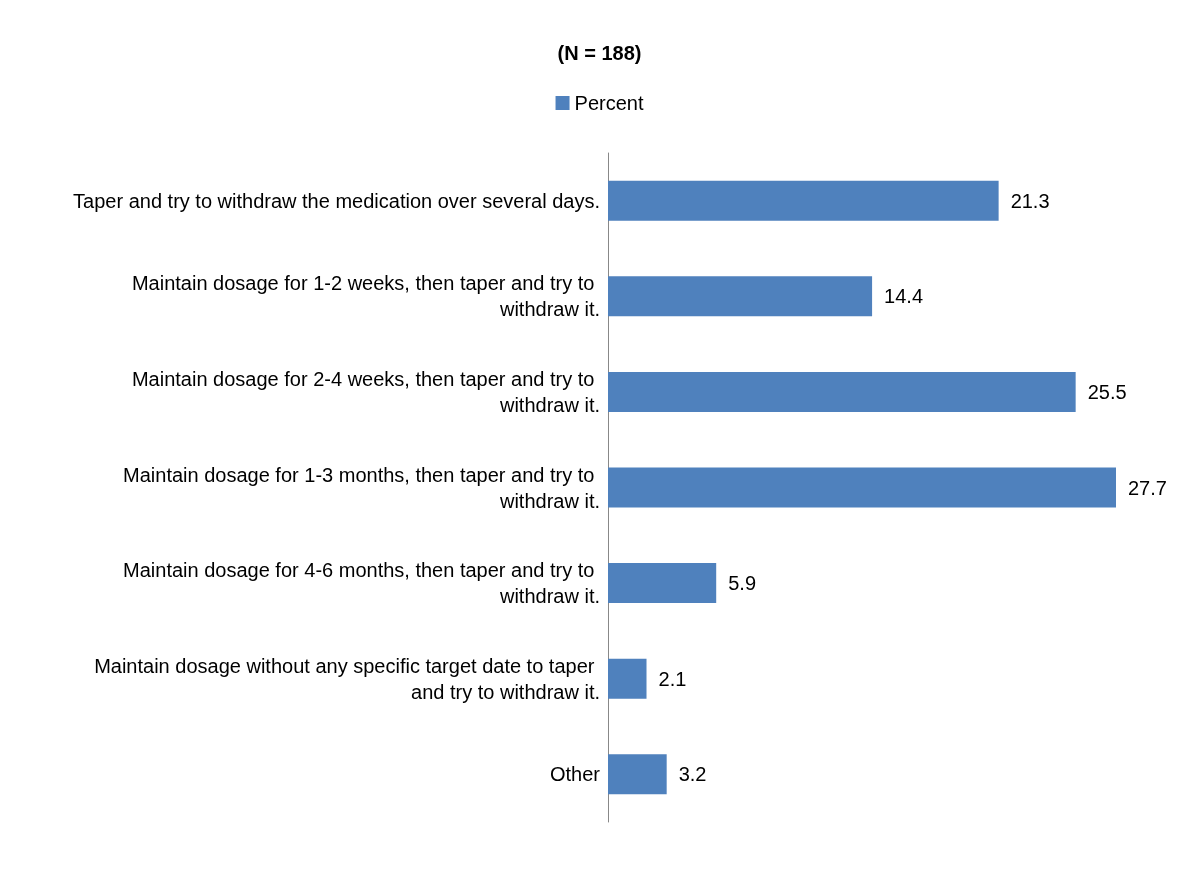  What do you see at coordinates (672, 678) in the screenshot?
I see `data-label: 2.1` at bounding box center [672, 678].